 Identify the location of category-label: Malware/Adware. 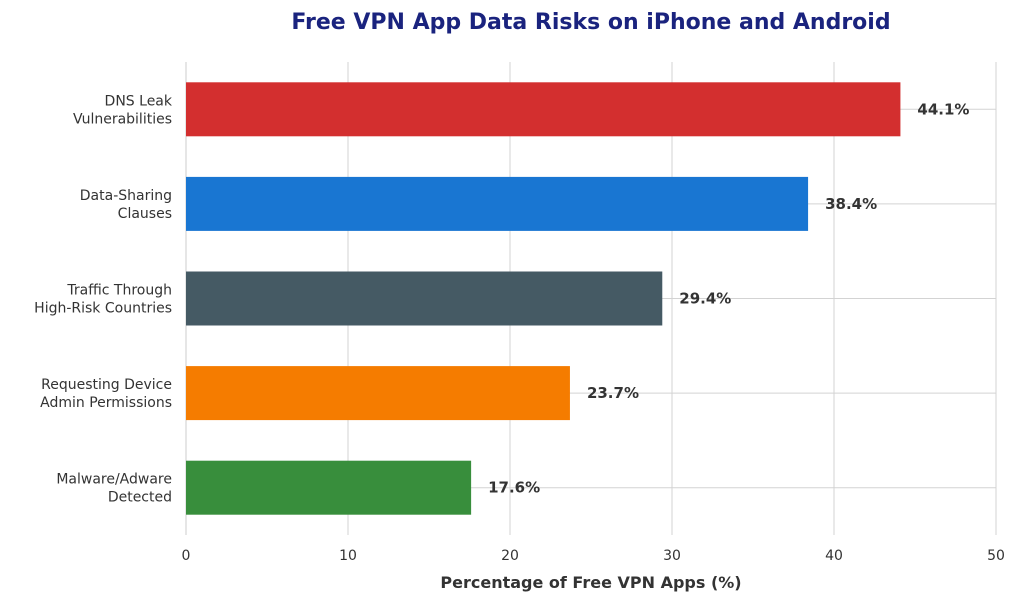
(114, 480).